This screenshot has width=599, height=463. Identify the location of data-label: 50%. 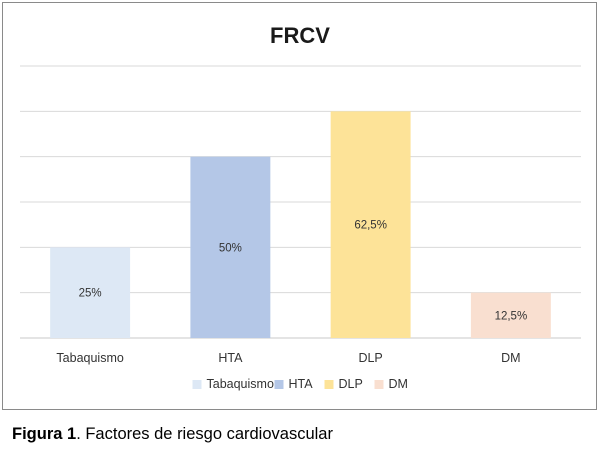
(230, 248).